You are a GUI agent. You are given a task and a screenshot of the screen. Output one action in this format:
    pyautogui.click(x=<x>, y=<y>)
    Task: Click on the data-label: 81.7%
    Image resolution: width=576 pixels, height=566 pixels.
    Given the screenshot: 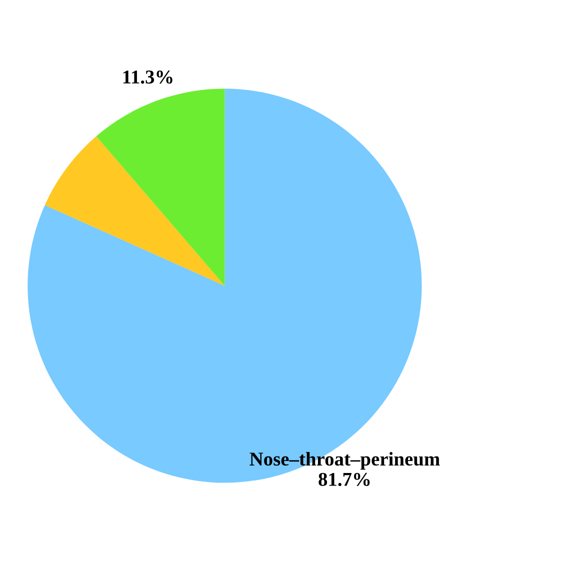 What is the action you would take?
    pyautogui.click(x=344, y=479)
    